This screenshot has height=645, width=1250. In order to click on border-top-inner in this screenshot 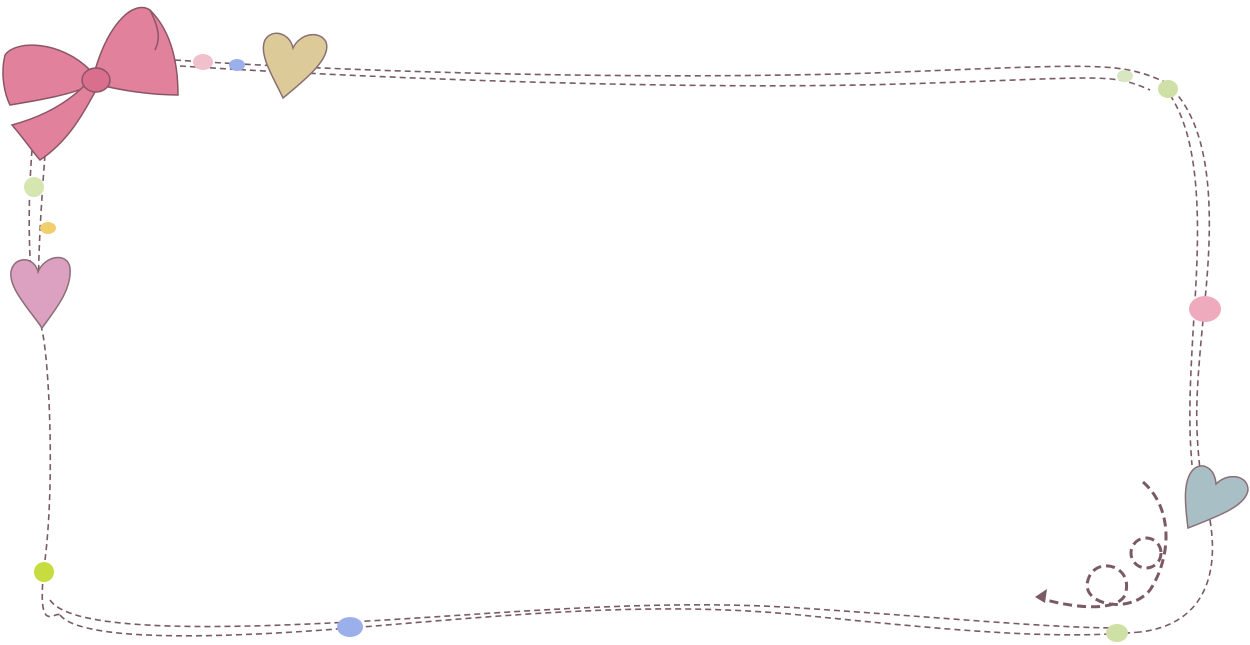, I will do `click(665, 78)`.